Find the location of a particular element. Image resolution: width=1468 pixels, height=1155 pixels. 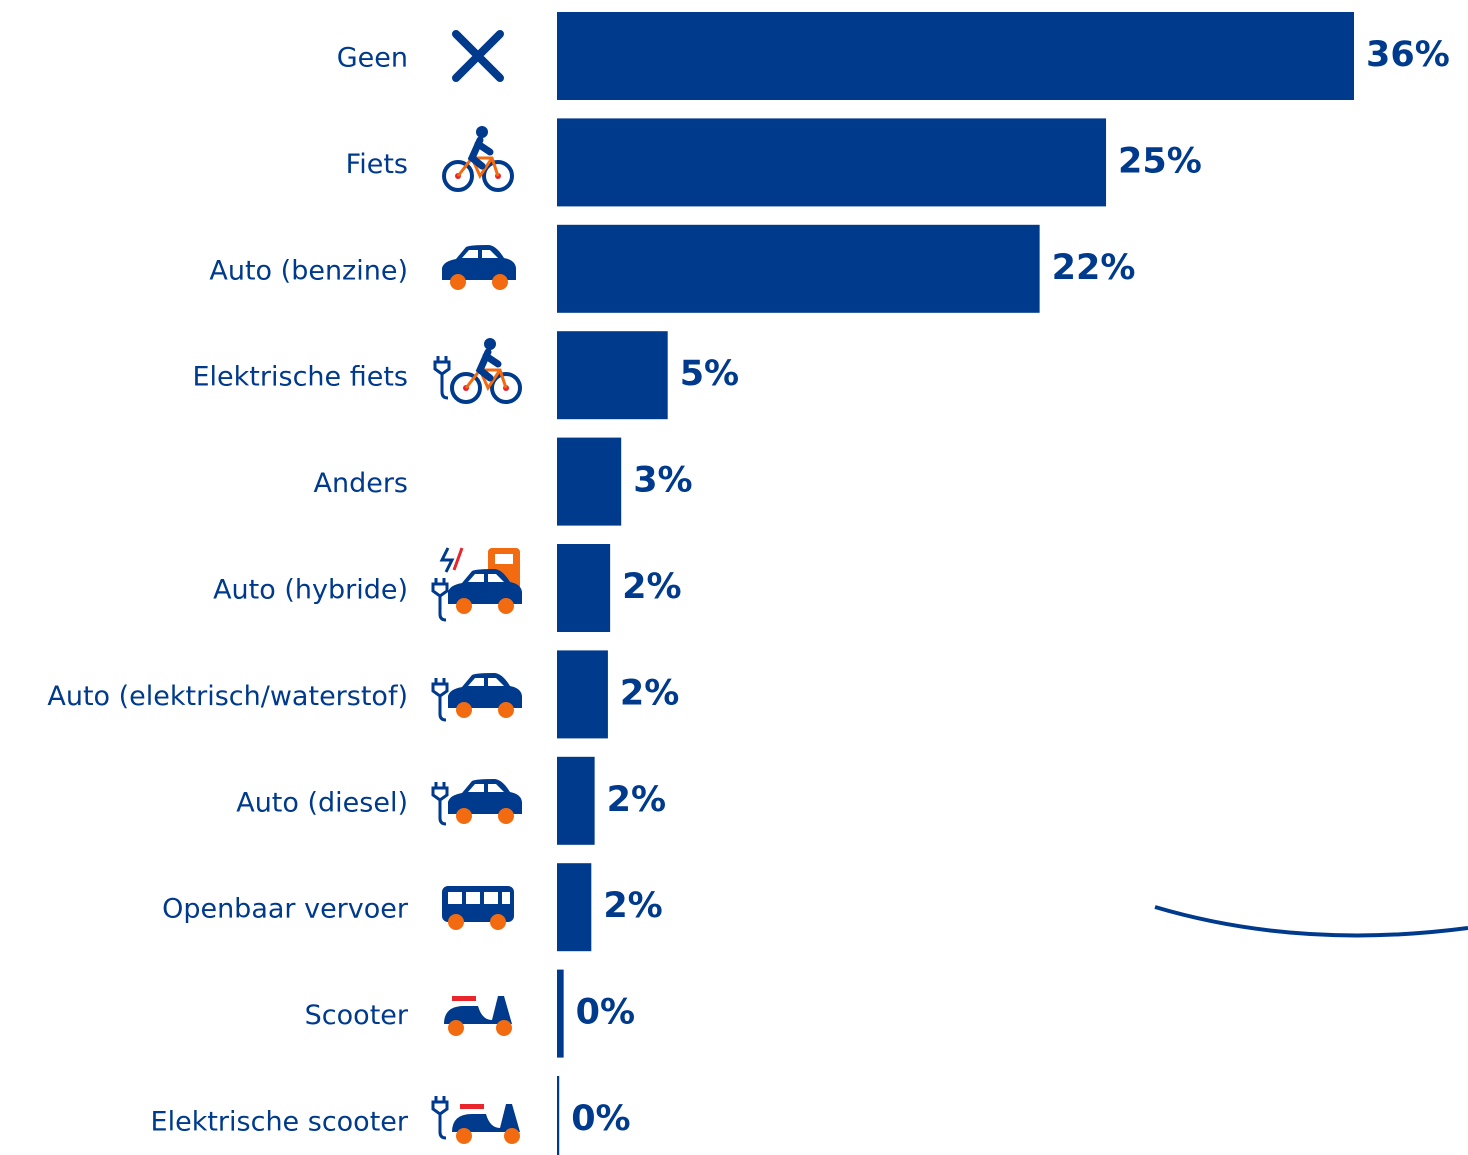

value-label: 5% is located at coordinates (709, 374).